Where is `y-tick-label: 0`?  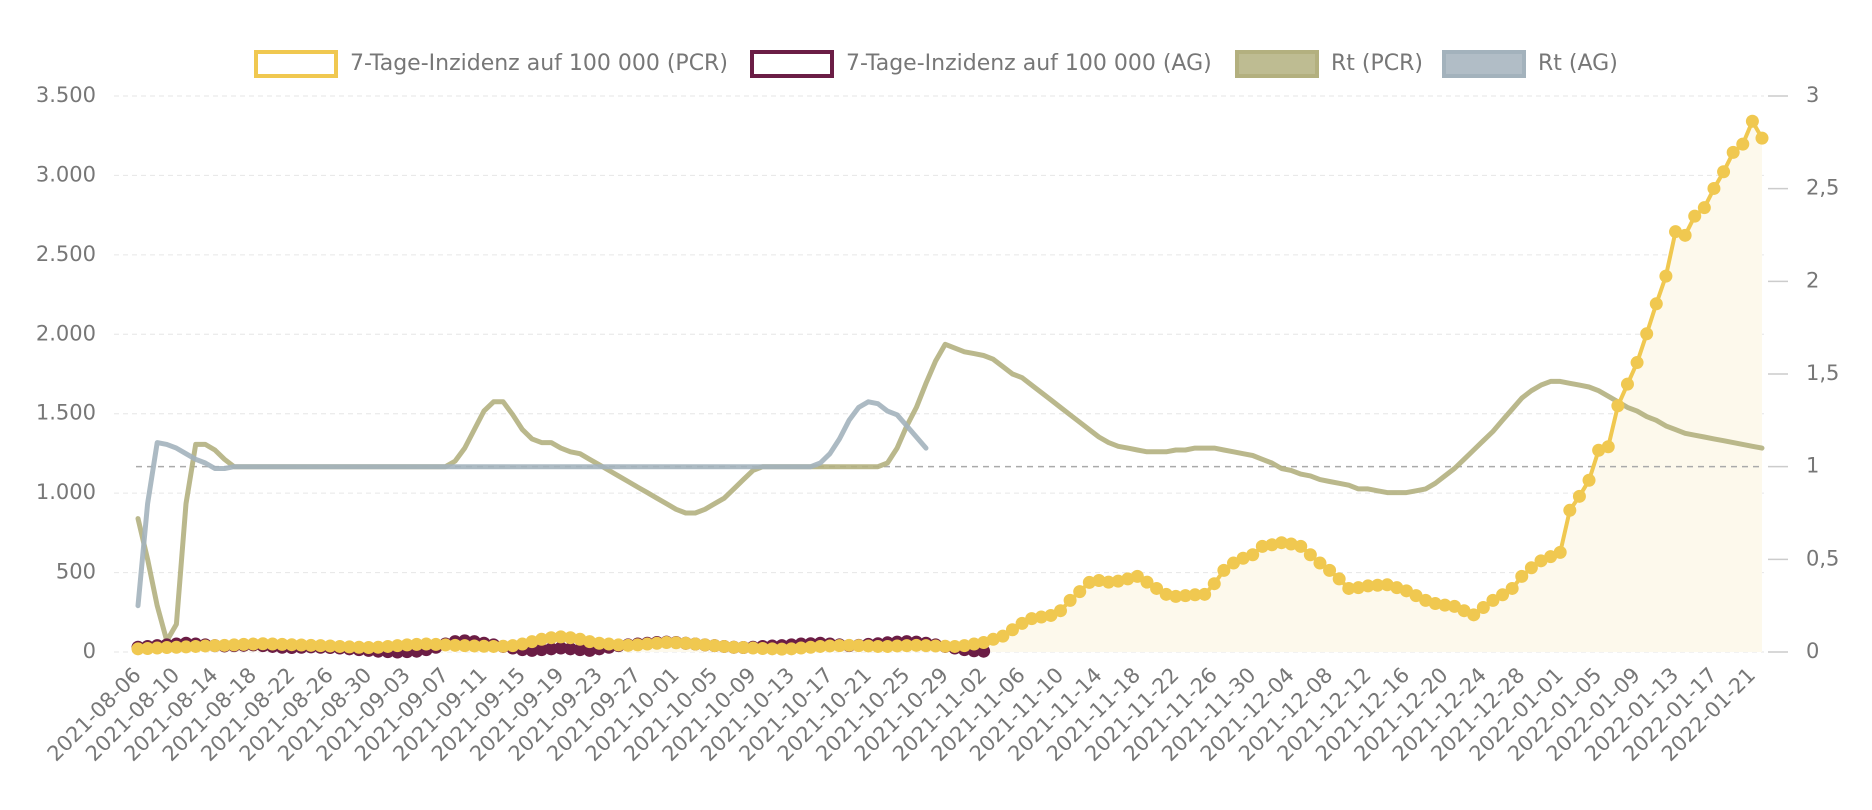
y-tick-label: 0 is located at coordinates (89, 651).